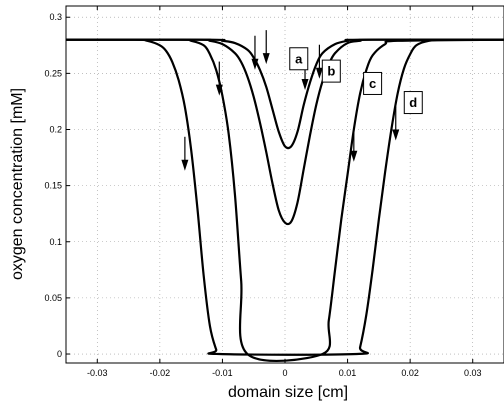  Describe the element at coordinates (53, 73) in the screenshot. I see `y-tick-label: 0.25` at that location.